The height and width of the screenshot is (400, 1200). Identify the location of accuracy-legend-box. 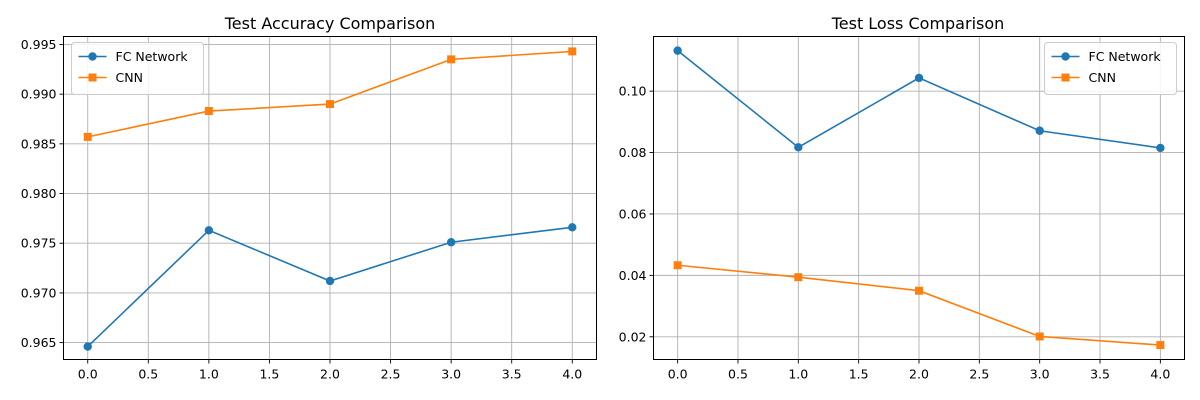
(137, 68).